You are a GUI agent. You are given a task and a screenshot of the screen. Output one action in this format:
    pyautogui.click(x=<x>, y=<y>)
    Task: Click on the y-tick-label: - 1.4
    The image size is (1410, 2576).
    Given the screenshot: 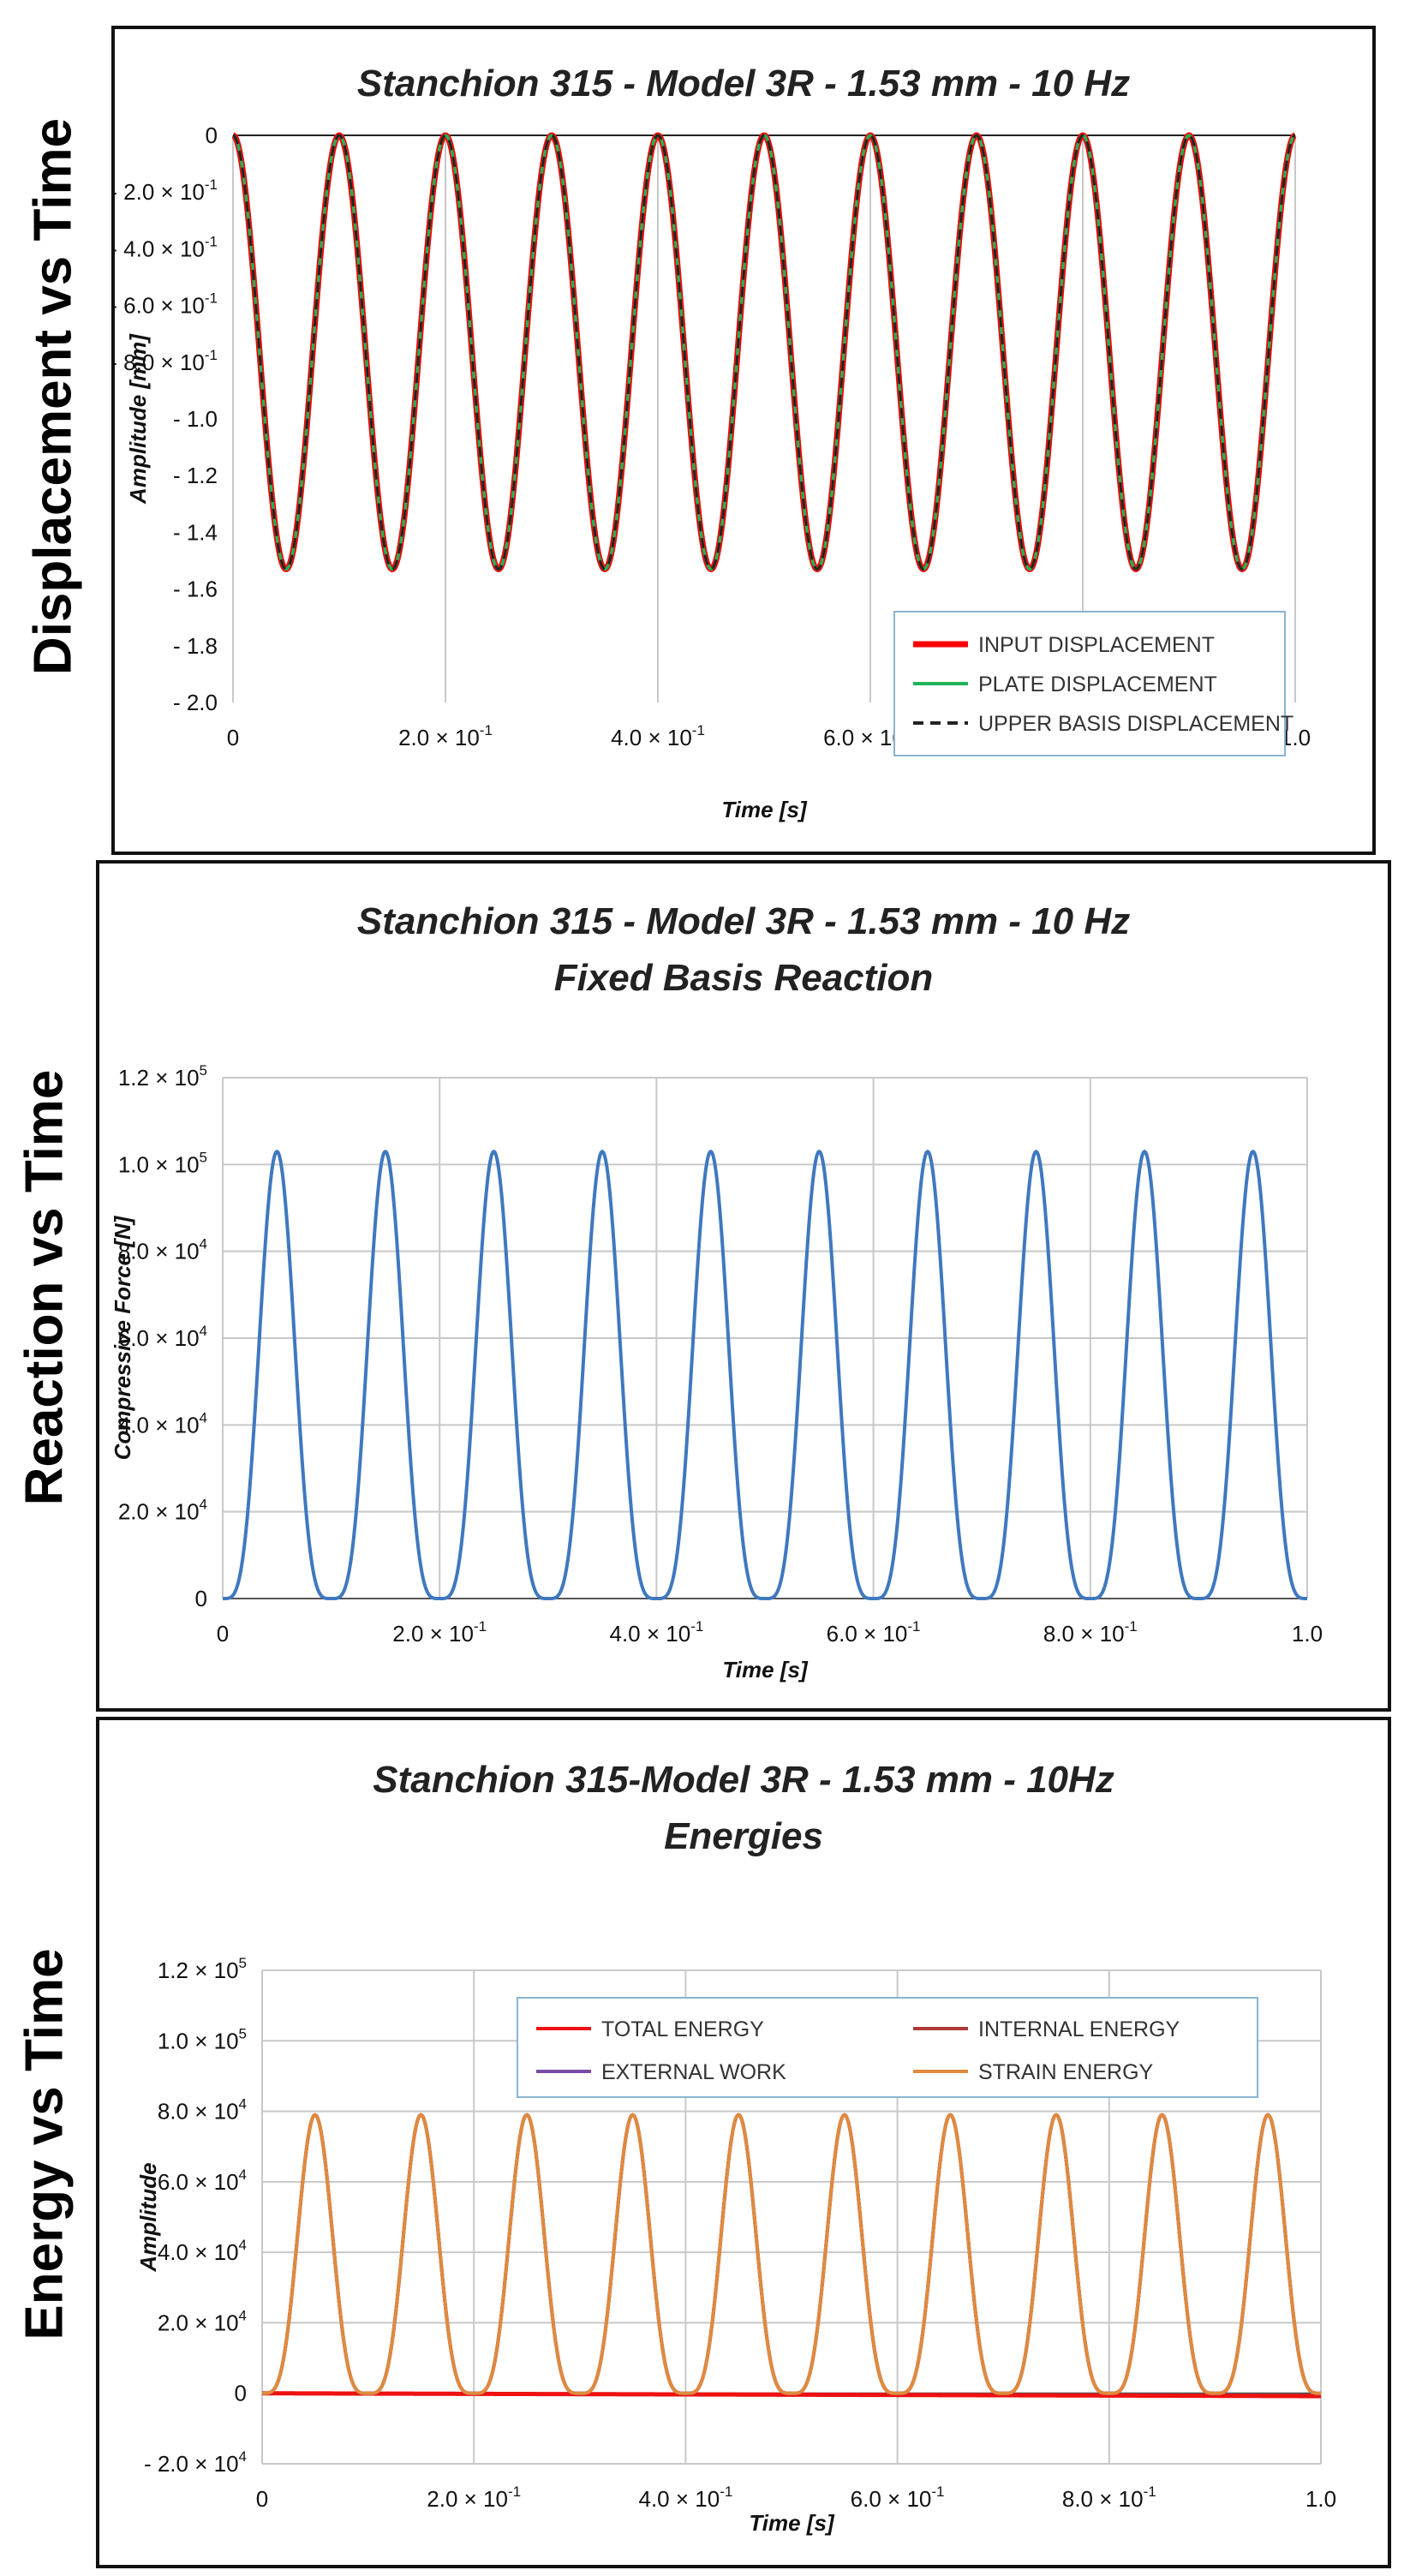 What is the action you would take?
    pyautogui.click(x=195, y=532)
    